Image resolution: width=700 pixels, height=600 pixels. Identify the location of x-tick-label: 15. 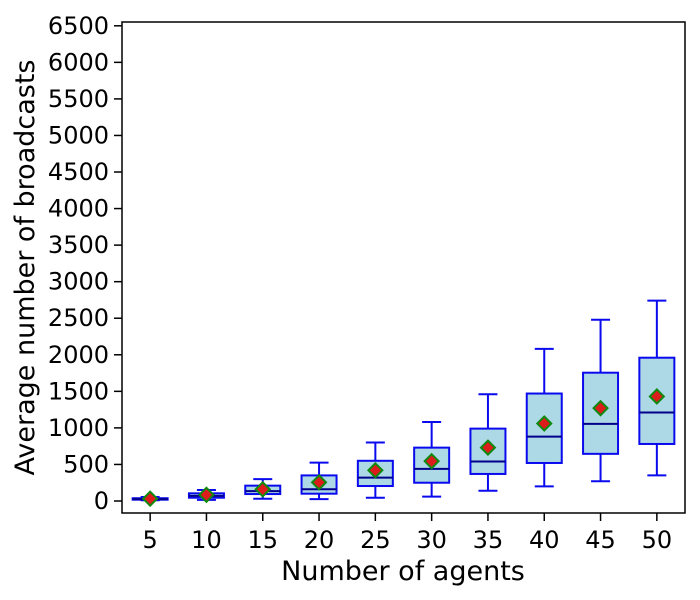
(262, 540).